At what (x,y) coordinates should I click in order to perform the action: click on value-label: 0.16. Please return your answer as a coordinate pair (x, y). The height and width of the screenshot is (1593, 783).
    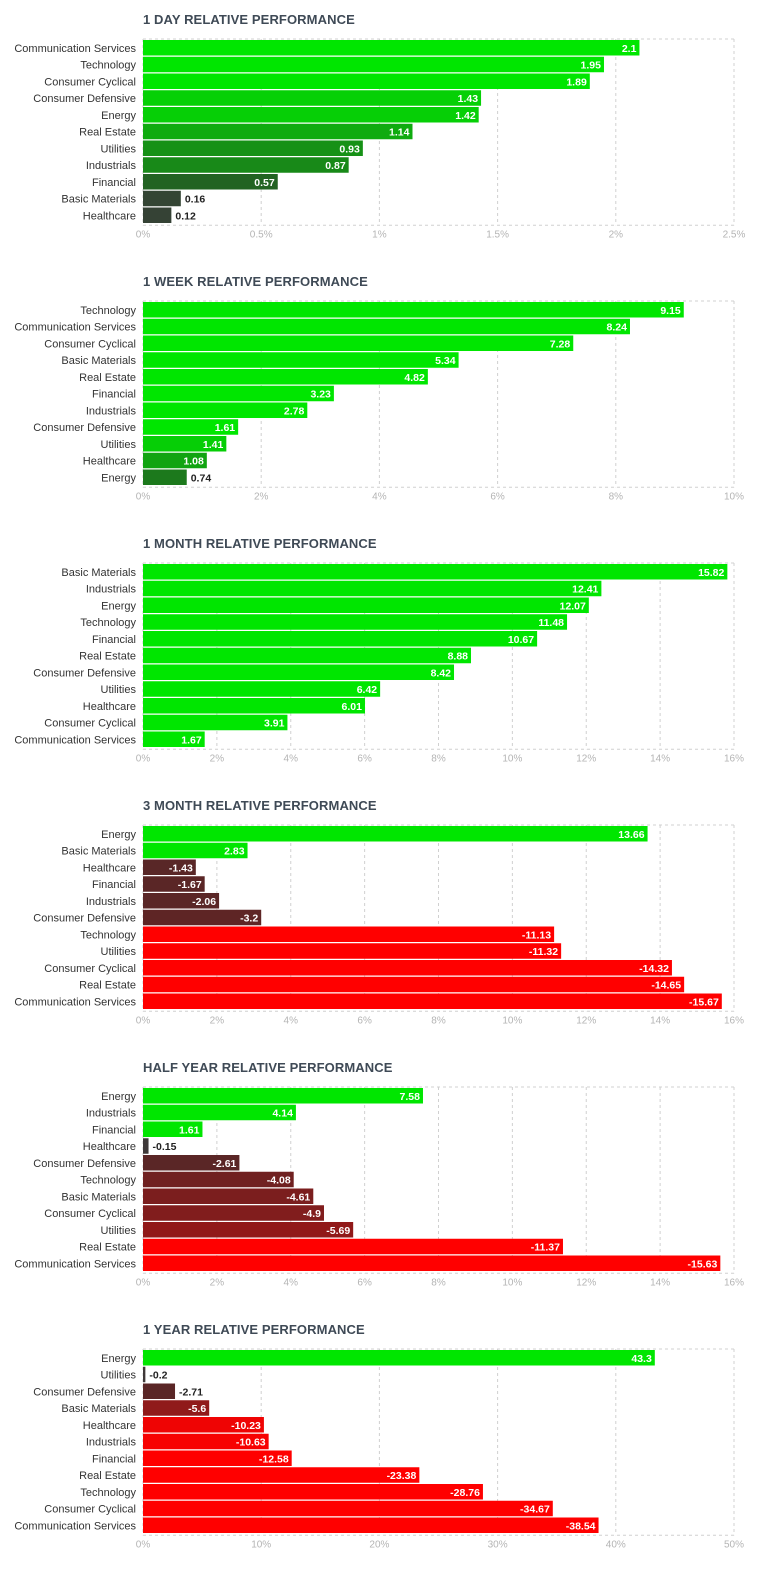
    Looking at the image, I should click on (195, 200).